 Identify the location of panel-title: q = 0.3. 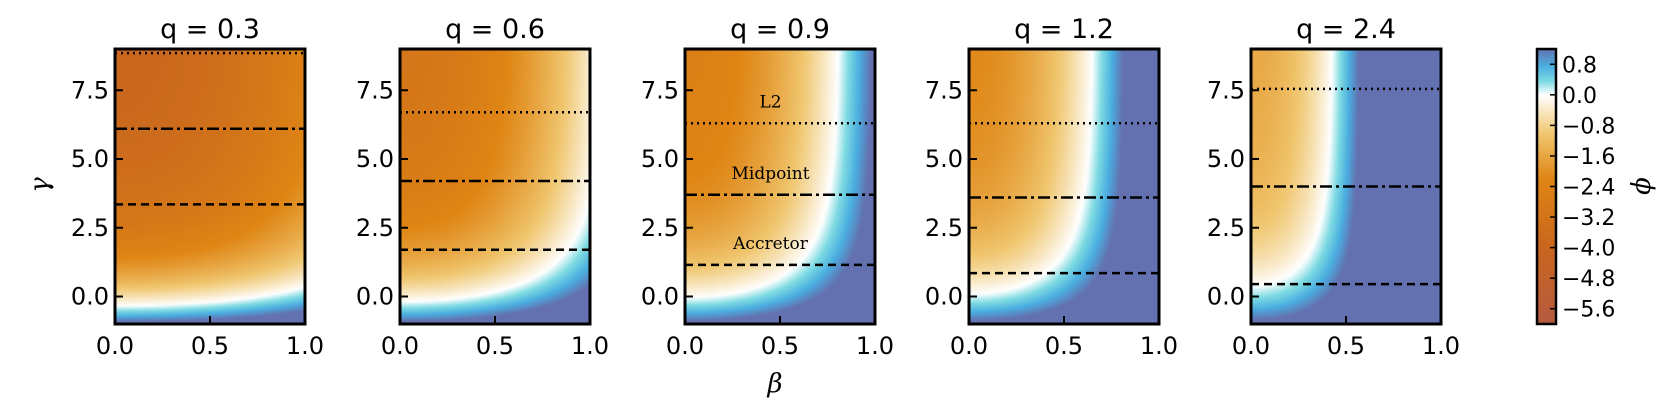
(210, 29).